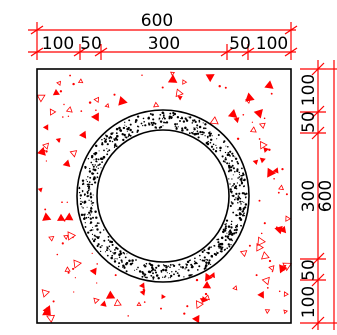  What do you see at coordinates (309, 302) in the screenshot?
I see `right-seg-label-5: 100` at bounding box center [309, 302].